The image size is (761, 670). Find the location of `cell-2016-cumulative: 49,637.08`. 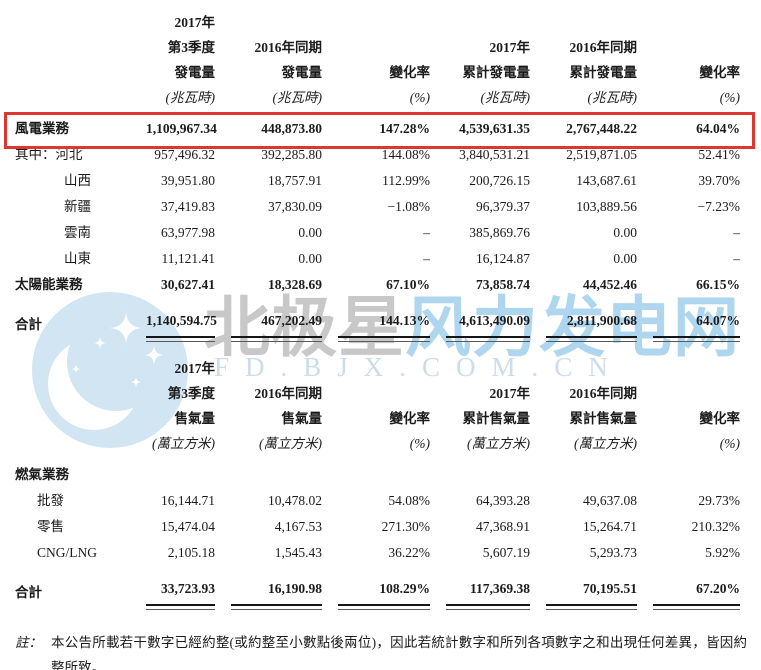

cell-2016-cumulative: 49,637.08 is located at coordinates (610, 500).